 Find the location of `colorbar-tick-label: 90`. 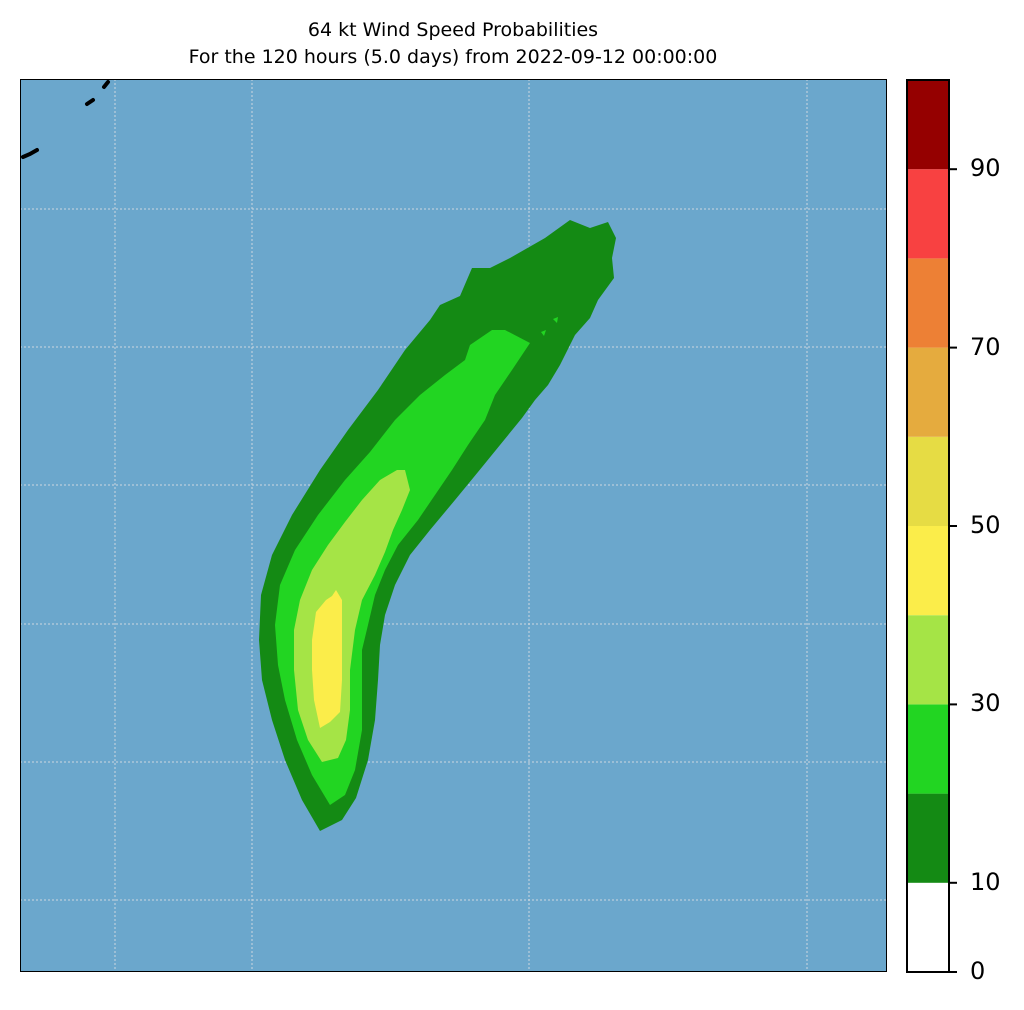

colorbar-tick-label: 90 is located at coordinates (985, 168).